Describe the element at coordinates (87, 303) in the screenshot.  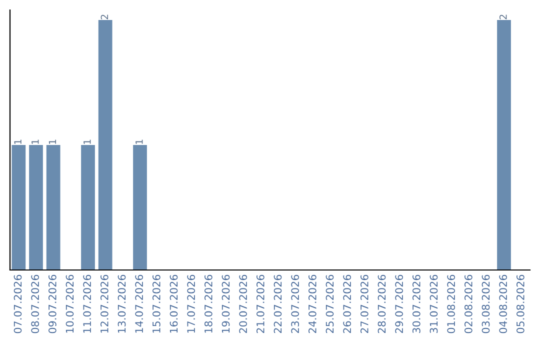
I see `x-tick-label: 11.07.2026` at that location.